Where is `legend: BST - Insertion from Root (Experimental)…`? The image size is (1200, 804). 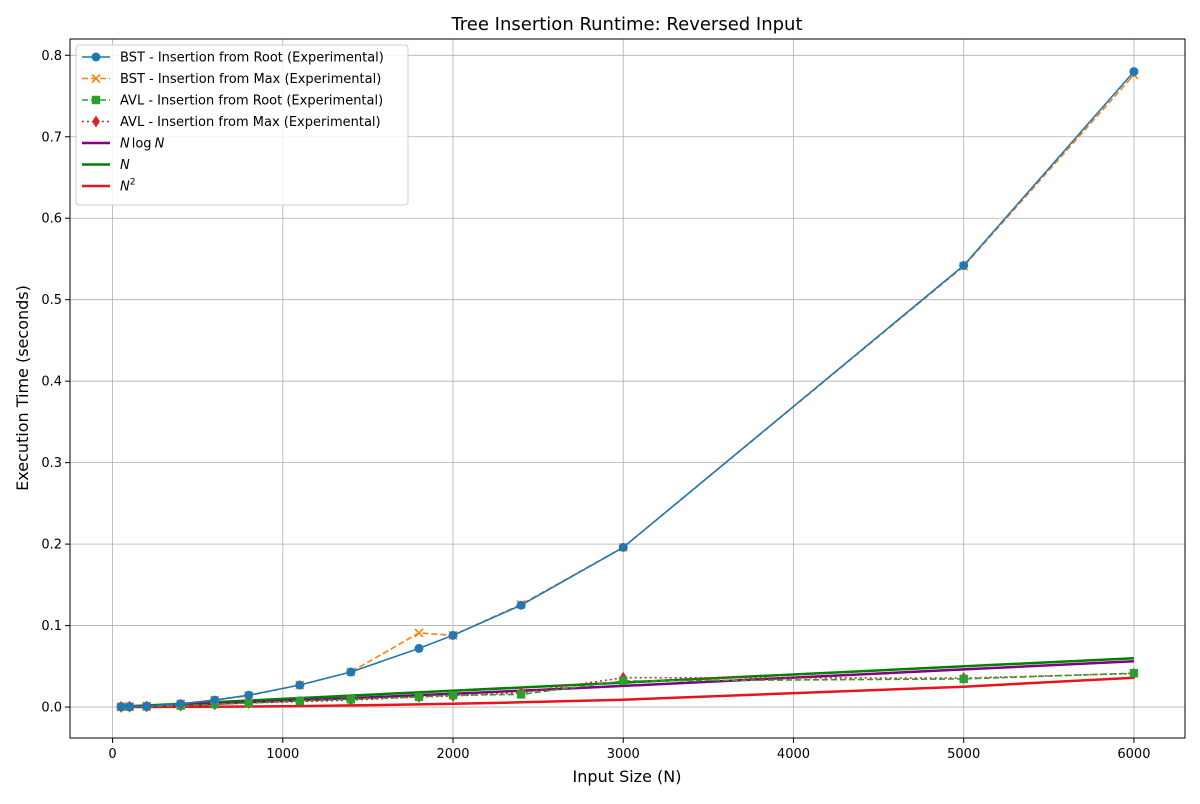
legend: BST - Insertion from Root (Experimental)… is located at coordinates (242, 125).